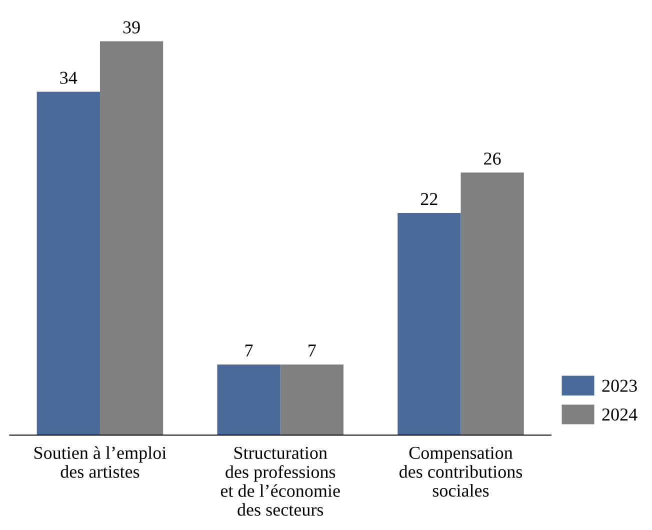 This screenshot has height=530, width=652. Describe the element at coordinates (280, 481) in the screenshot. I see `x-tick-label: Structuration des professions et de l’économie des secteurs` at that location.